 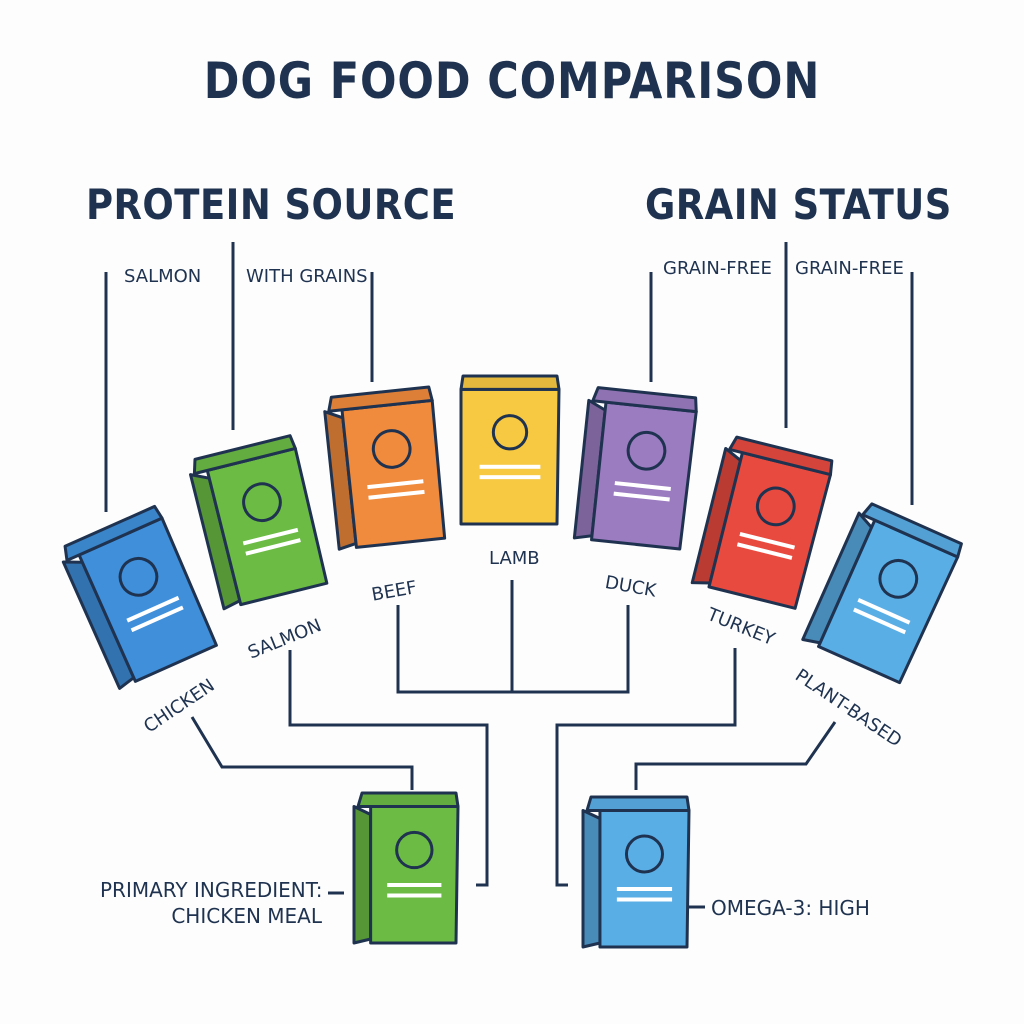 I want to click on heading-grain-status: GRAIN STATUS, so click(x=798, y=204).